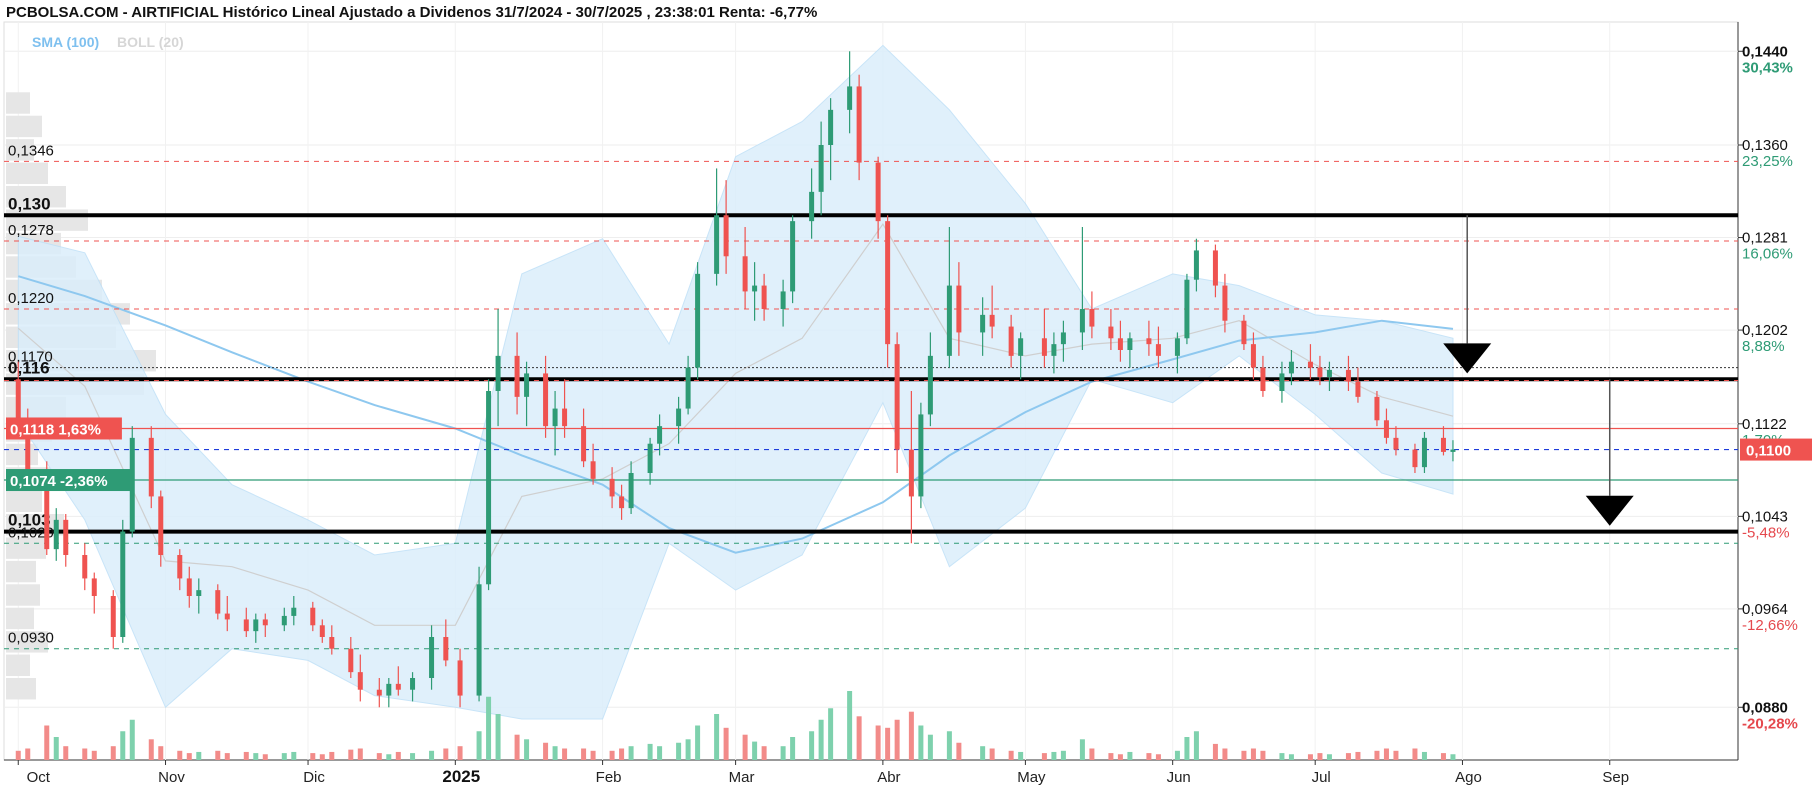  I want to click on x-tick-label: Nov, so click(171, 777).